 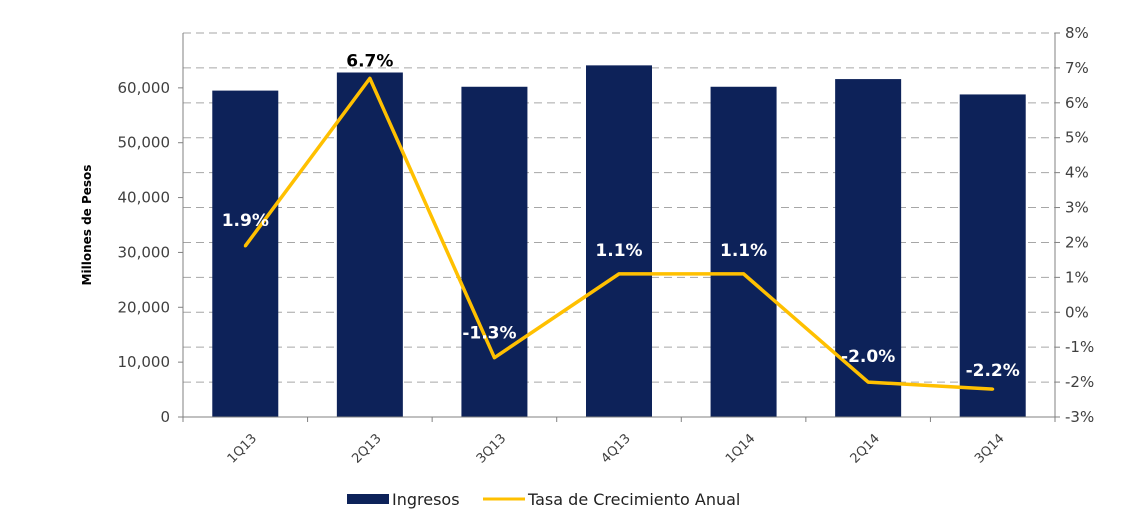 I want to click on x-tick-label: 3Q14, so click(x=989, y=448).